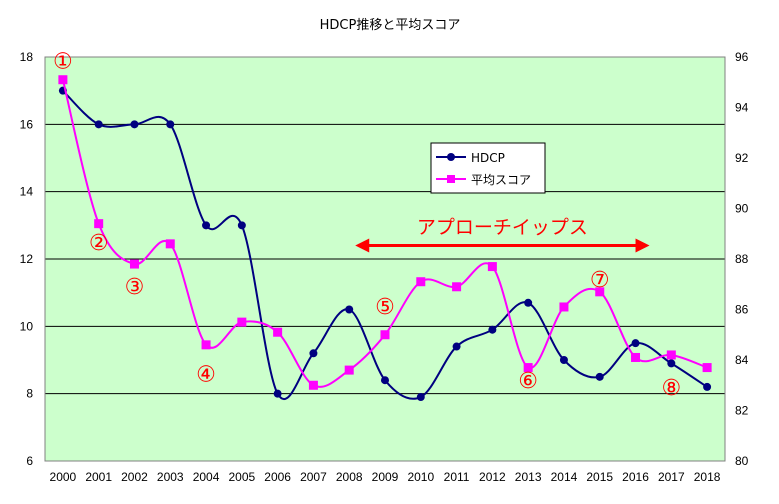  What do you see at coordinates (29, 461) in the screenshot?
I see `left-tick-label: 6` at bounding box center [29, 461].